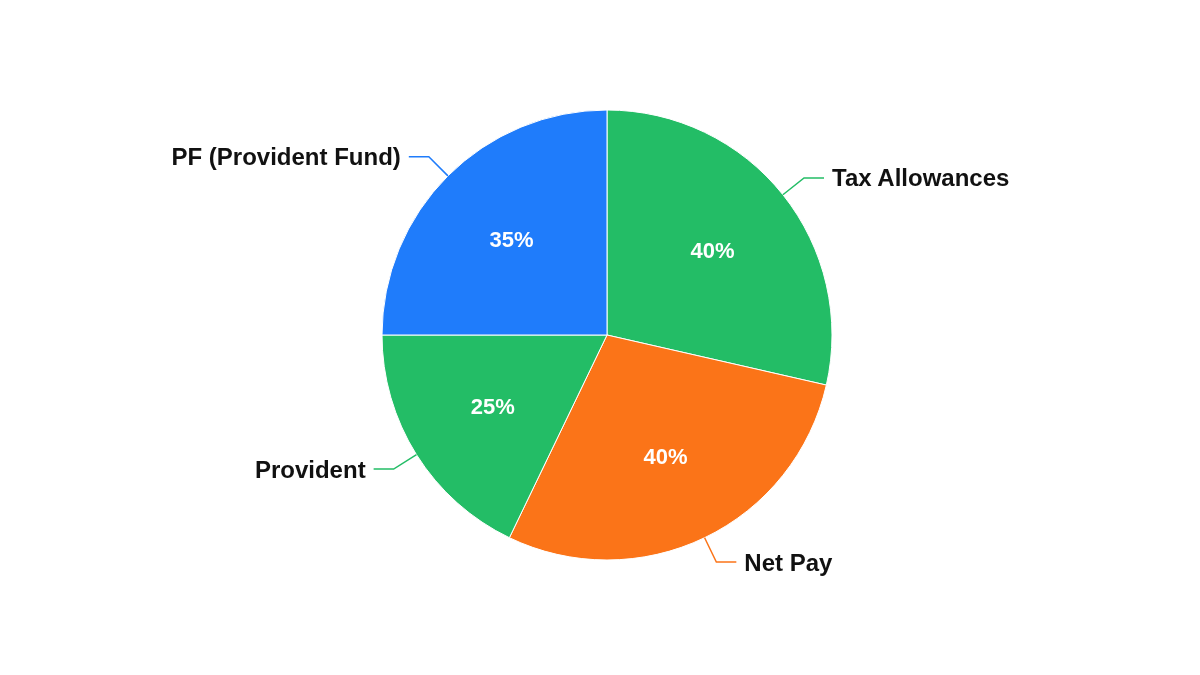 This screenshot has height=675, width=1200. Describe the element at coordinates (286, 157) in the screenshot. I see `slice-label: PF (Provident Fund)` at that location.